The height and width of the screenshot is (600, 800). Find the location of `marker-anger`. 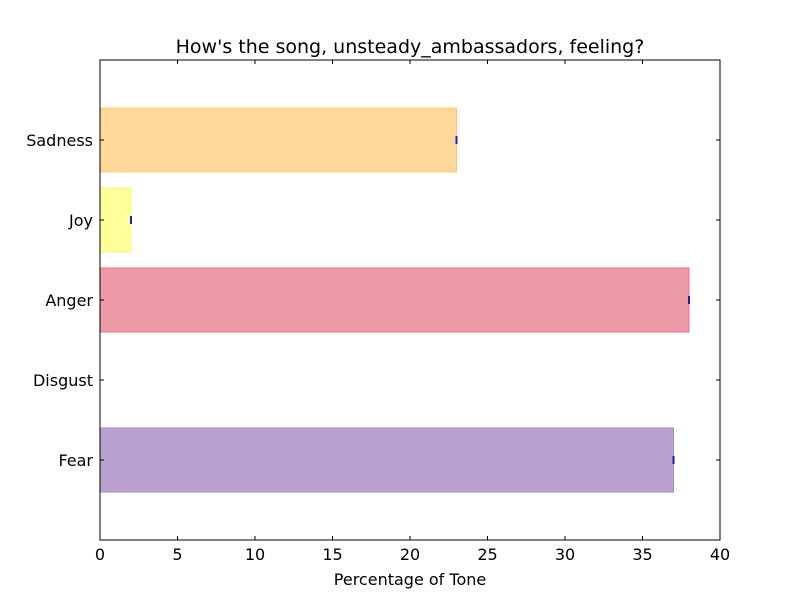

marker-anger is located at coordinates (689, 300).